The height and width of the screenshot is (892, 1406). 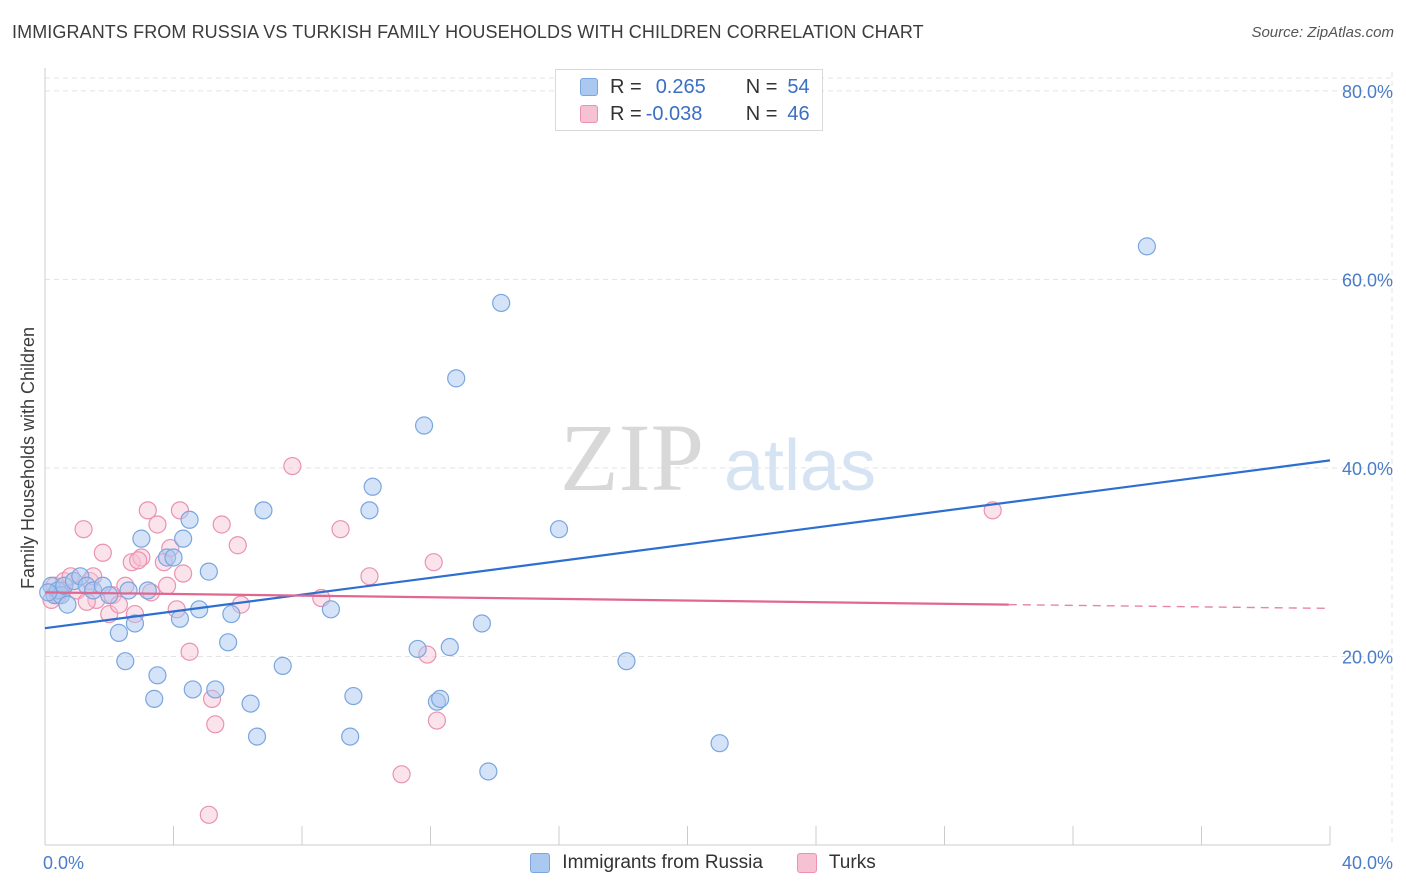 I want to click on series-legend-label-turks: Turks, so click(x=852, y=862).